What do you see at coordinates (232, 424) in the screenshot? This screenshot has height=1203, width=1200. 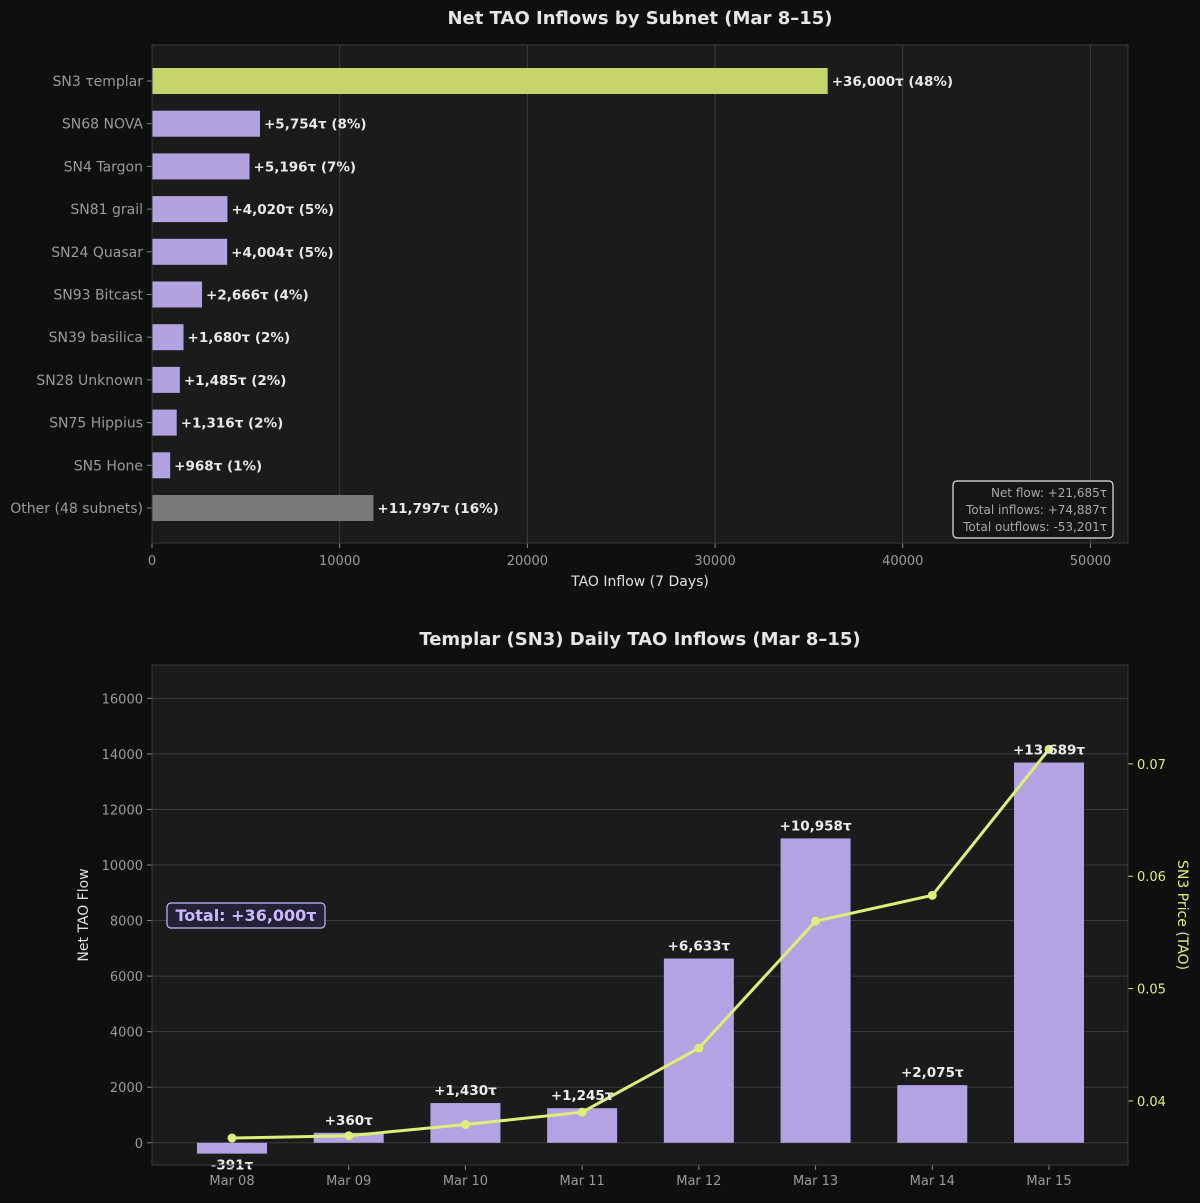 I see `subnet-bar-value-label: +1,316τ (2%)` at bounding box center [232, 424].